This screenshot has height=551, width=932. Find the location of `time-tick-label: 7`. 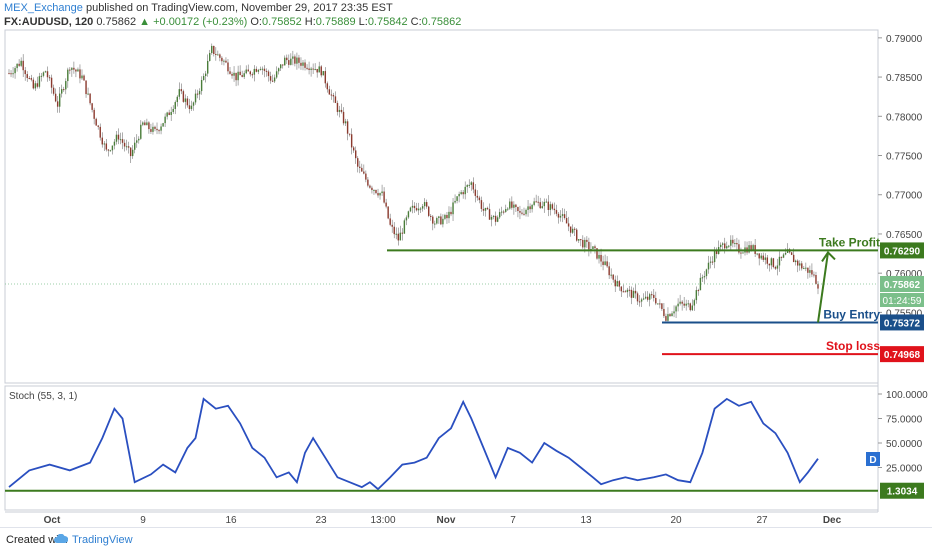

time-tick-label: 7 is located at coordinates (513, 520).